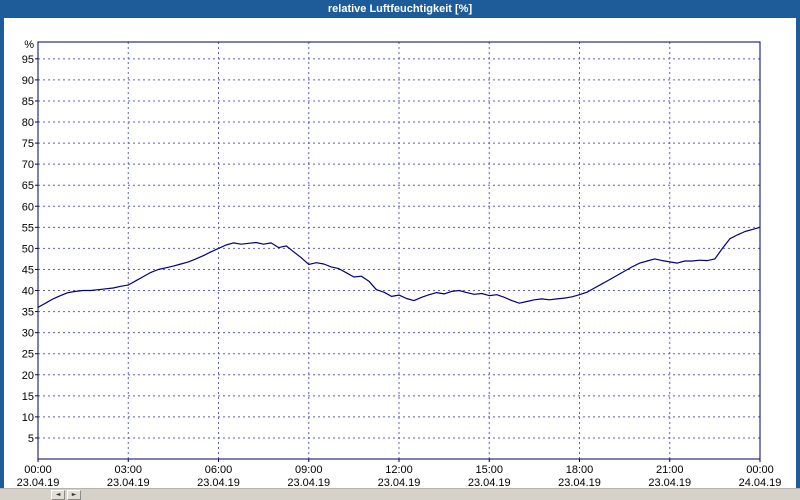 The height and width of the screenshot is (500, 800). Describe the element at coordinates (128, 470) in the screenshot. I see `x-axis-time-label: 03:00` at that location.